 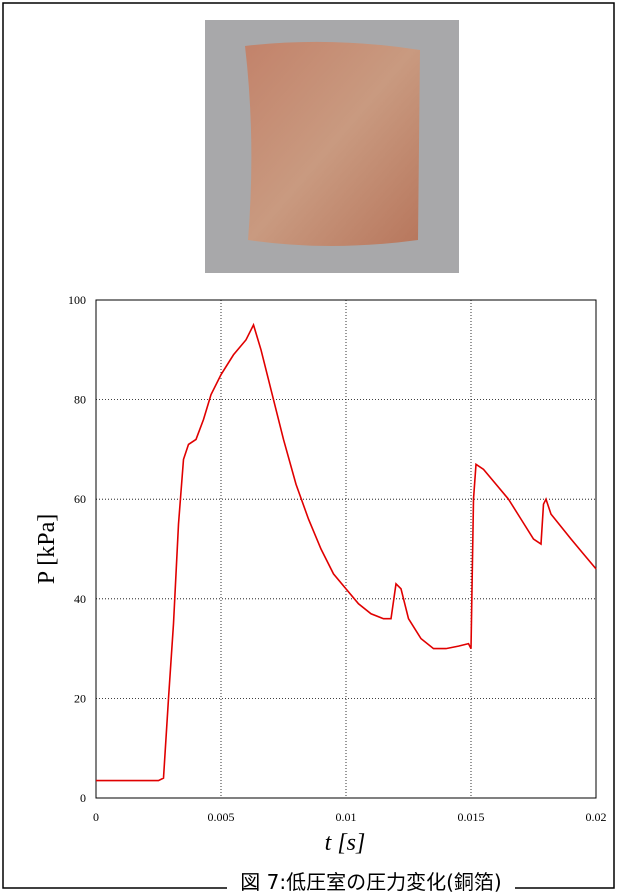 What do you see at coordinates (80, 599) in the screenshot?
I see `y-tick-label: 40` at bounding box center [80, 599].